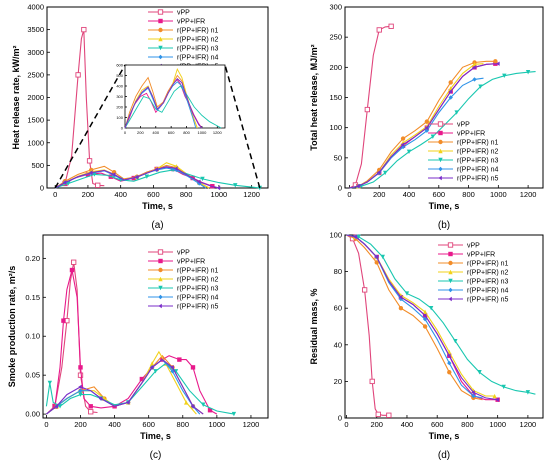 The height and width of the screenshot is (465, 550). I want to click on panel-label: (c), so click(156, 455).